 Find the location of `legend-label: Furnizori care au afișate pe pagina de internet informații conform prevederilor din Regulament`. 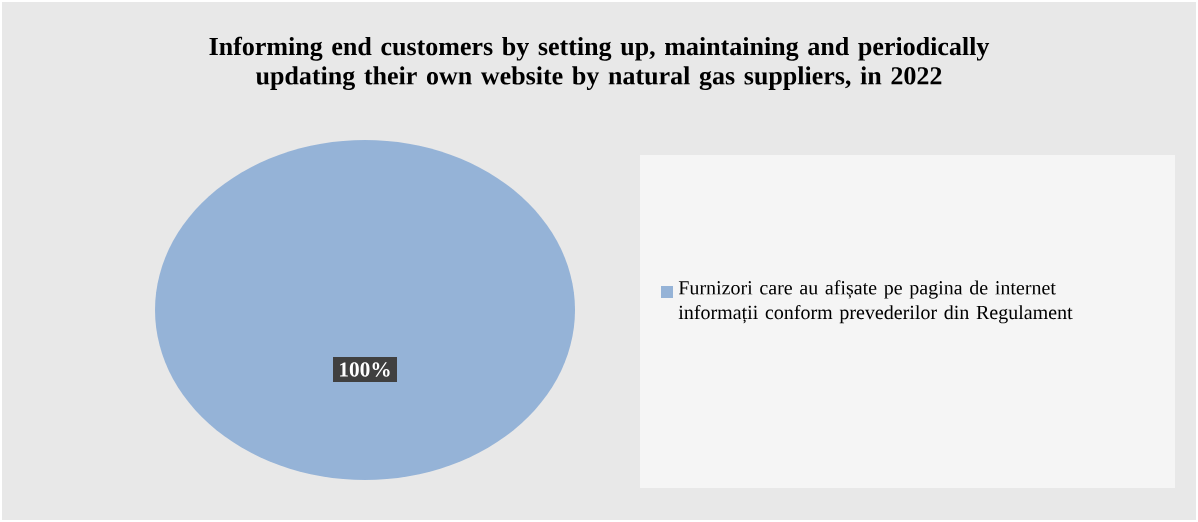

legend-label: Furnizori care au afișate pe pagina de internet informații conform prevederilor din Regulament is located at coordinates (875, 302).